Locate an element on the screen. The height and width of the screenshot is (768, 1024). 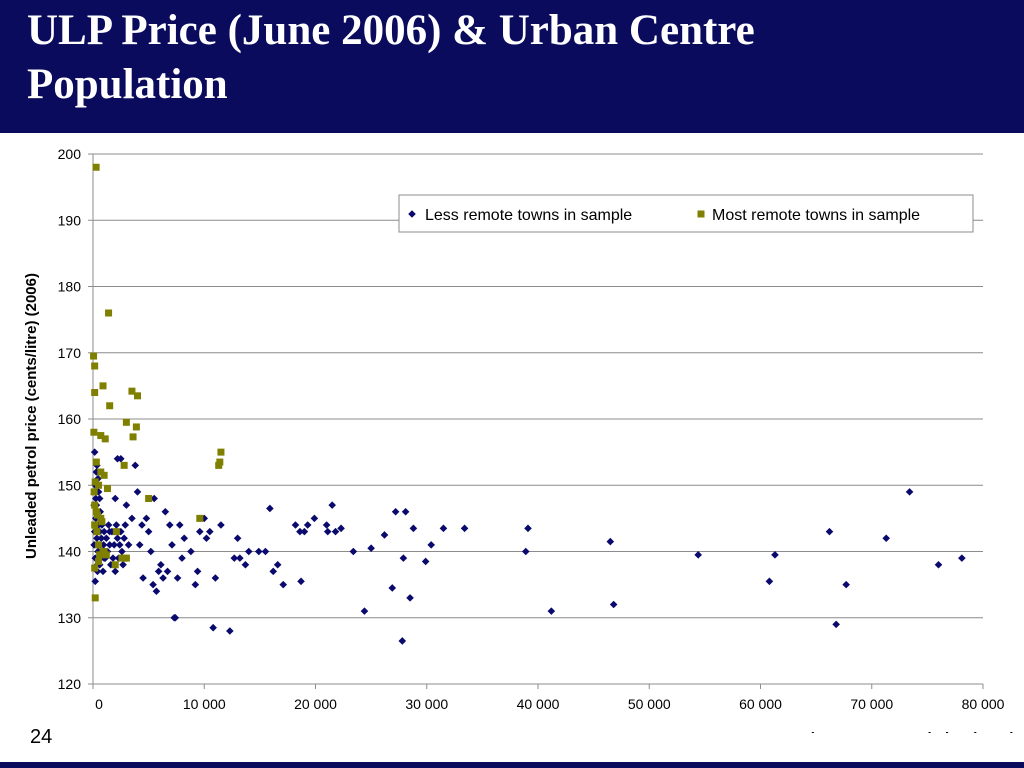
y-tick-label: 160 is located at coordinates (70, 419).